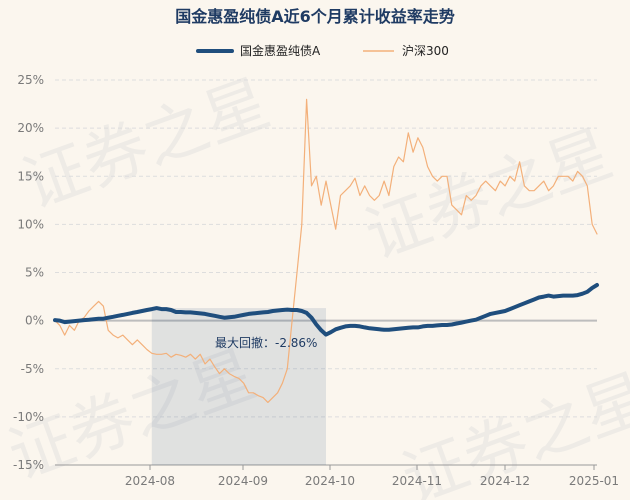 This screenshot has height=500, width=630. What do you see at coordinates (280, 50) in the screenshot?
I see `legend-label-fund: 国金惠盈纯债A` at bounding box center [280, 50].